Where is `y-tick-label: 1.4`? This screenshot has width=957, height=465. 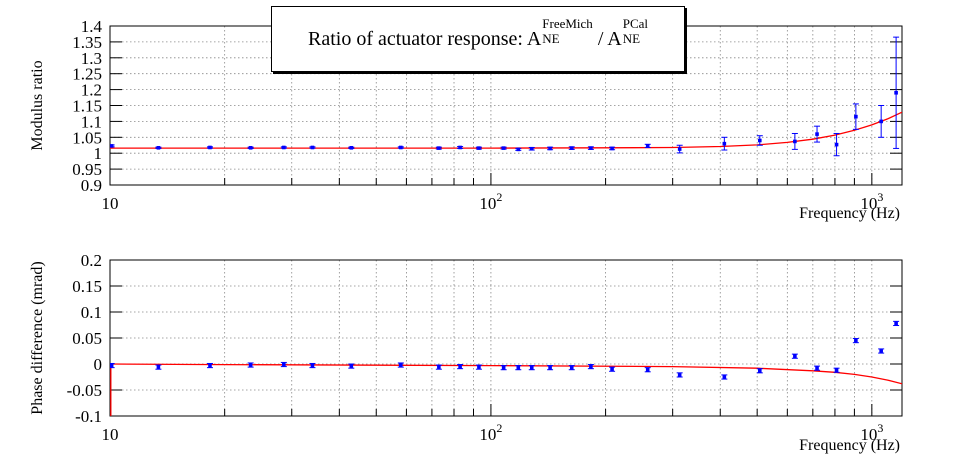
y-tick-label: 1.4 is located at coordinates (92, 26).